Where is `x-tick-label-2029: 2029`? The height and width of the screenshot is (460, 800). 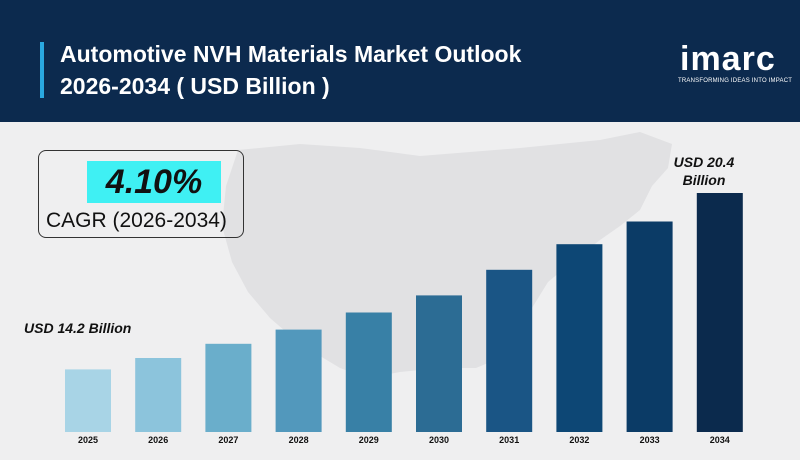 x-tick-label-2029: 2029 is located at coordinates (369, 440).